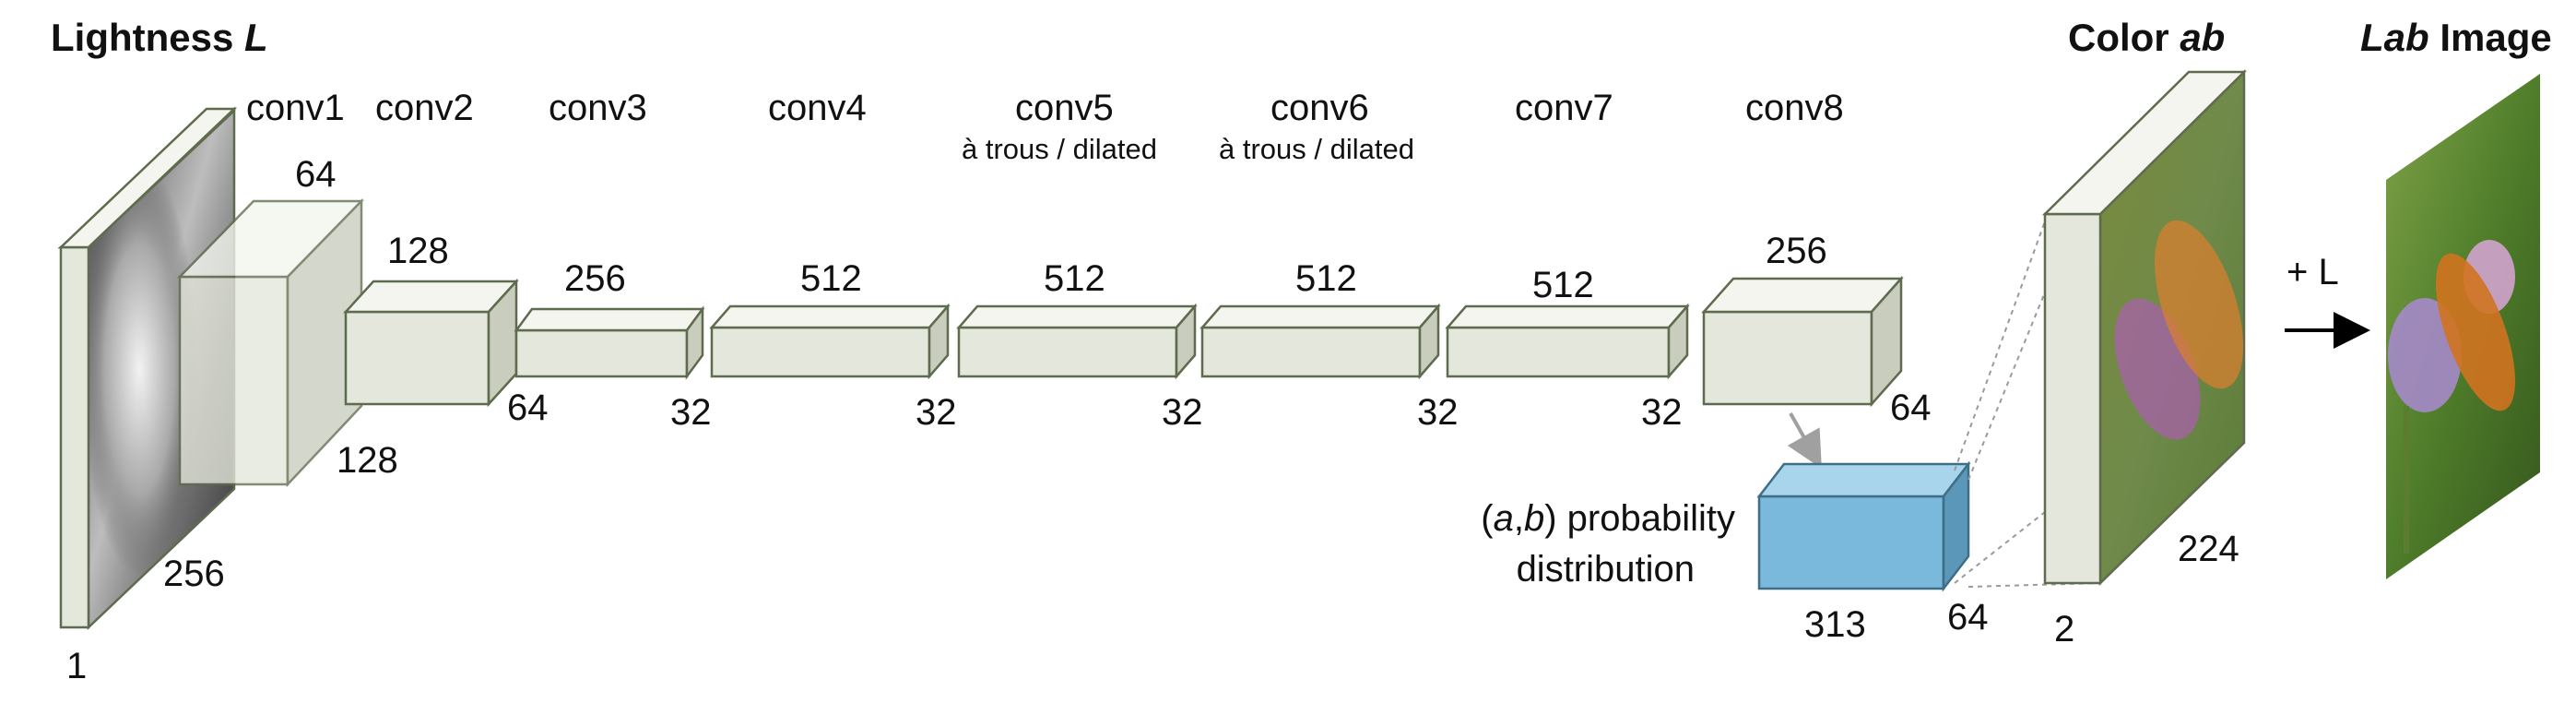 This screenshot has height=715, width=2576. I want to click on dim-conv5-ch: 512, so click(1074, 278).